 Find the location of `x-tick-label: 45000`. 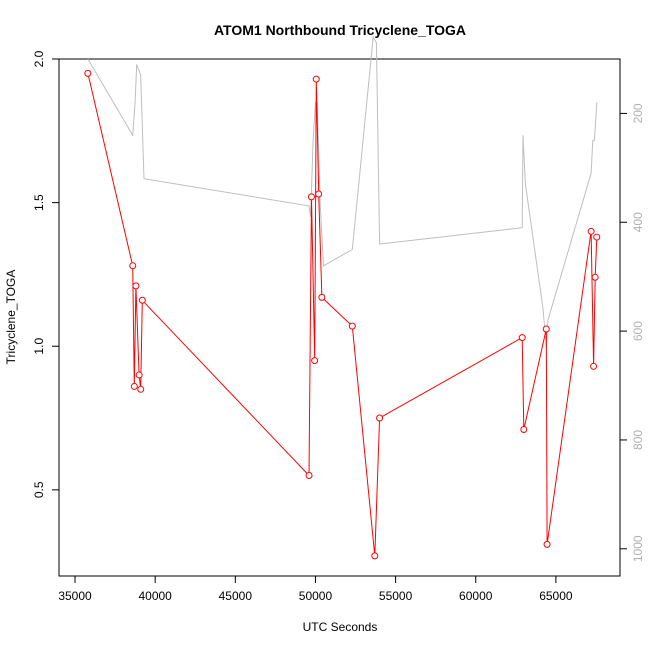

x-tick-label: 45000 is located at coordinates (236, 596).